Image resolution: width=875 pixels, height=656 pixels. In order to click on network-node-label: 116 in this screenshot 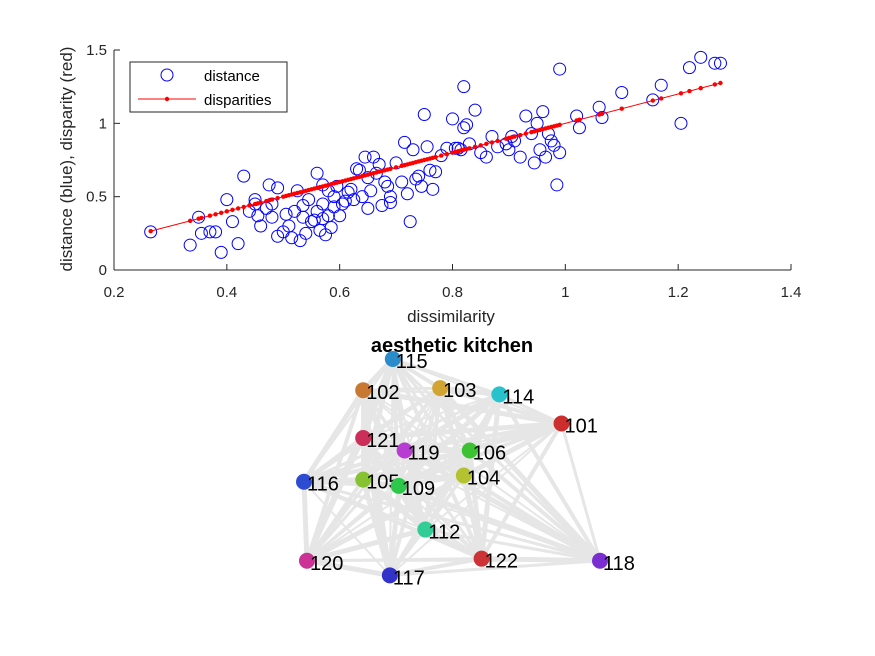, I will do `click(323, 485)`.